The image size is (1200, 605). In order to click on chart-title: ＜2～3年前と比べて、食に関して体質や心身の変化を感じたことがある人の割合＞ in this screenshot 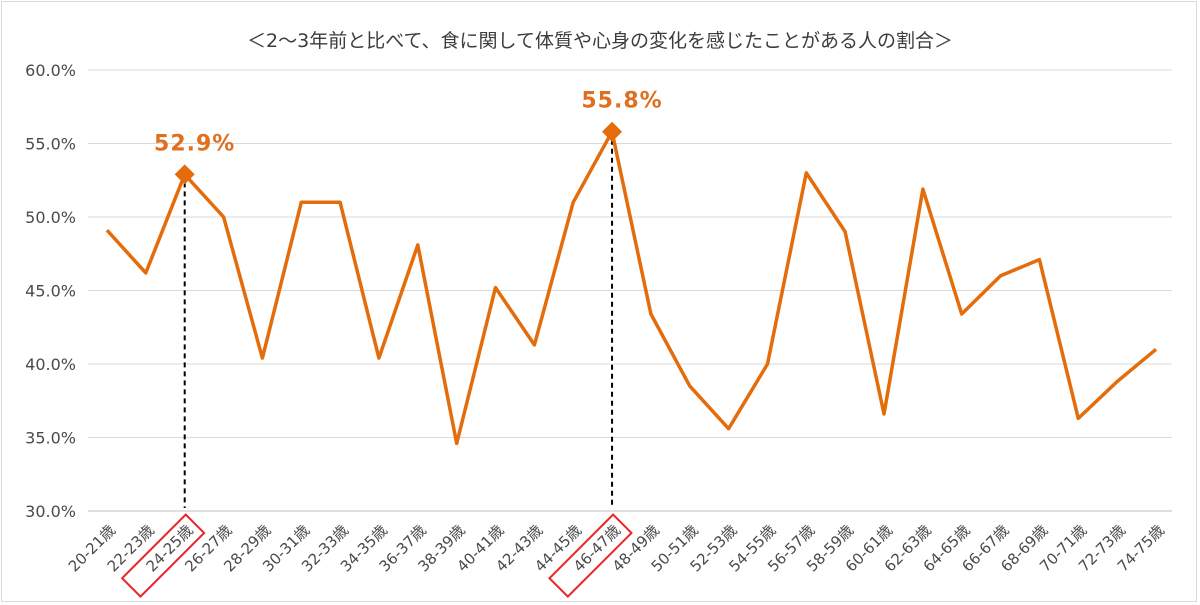, I will do `click(600, 41)`.